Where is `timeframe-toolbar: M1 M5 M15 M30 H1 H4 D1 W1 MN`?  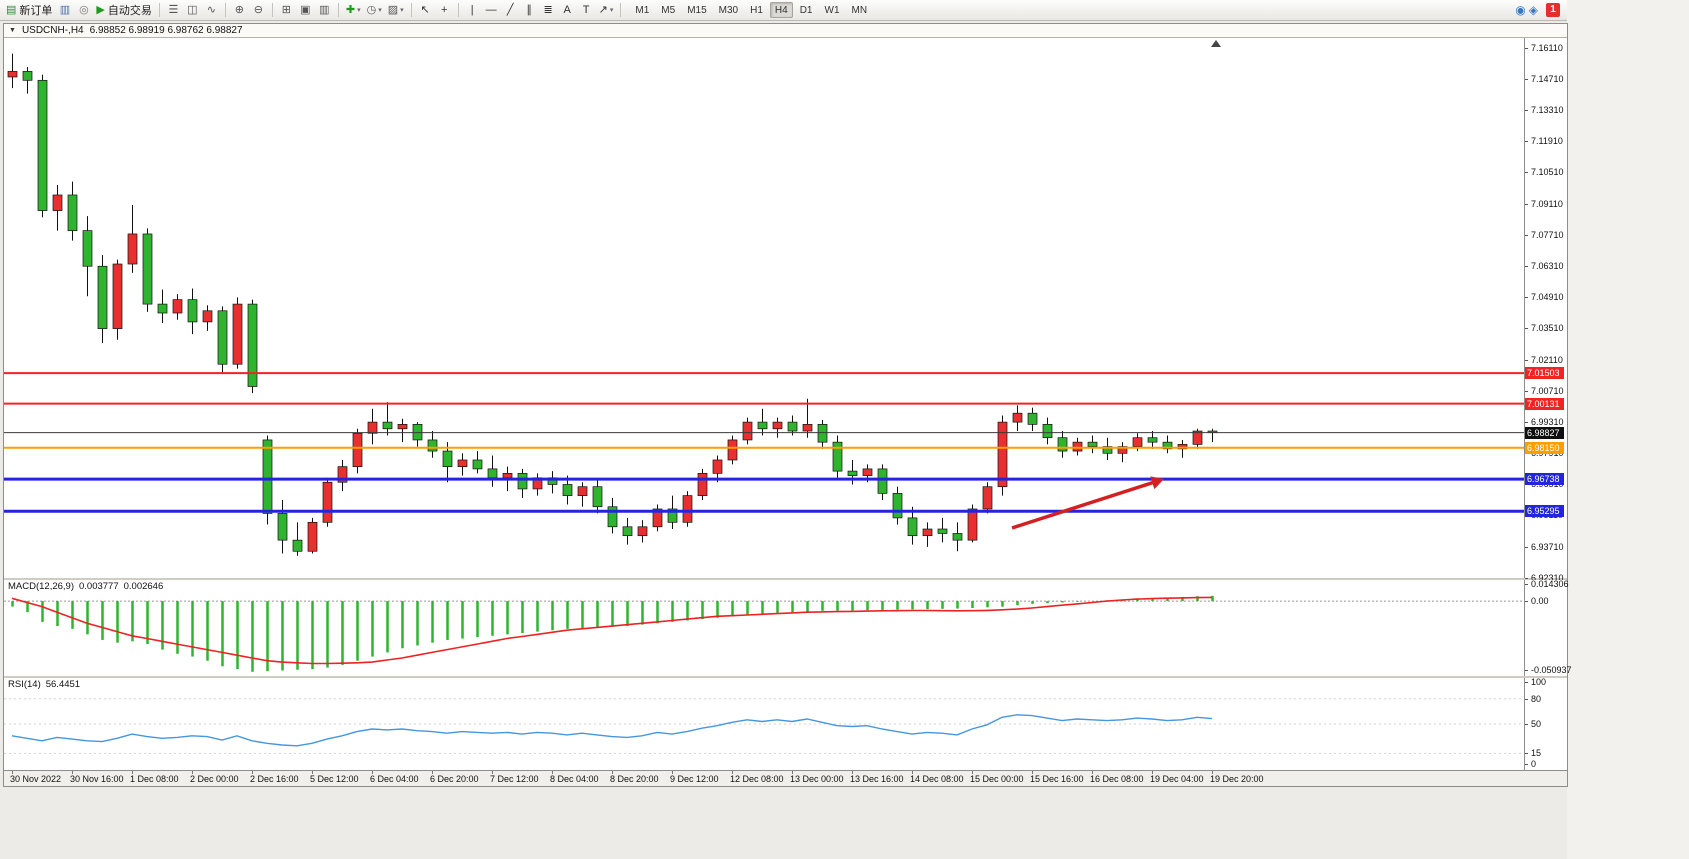 timeframe-toolbar: M1 M5 M15 M30 H1 H4 D1 W1 MN is located at coordinates (751, 10).